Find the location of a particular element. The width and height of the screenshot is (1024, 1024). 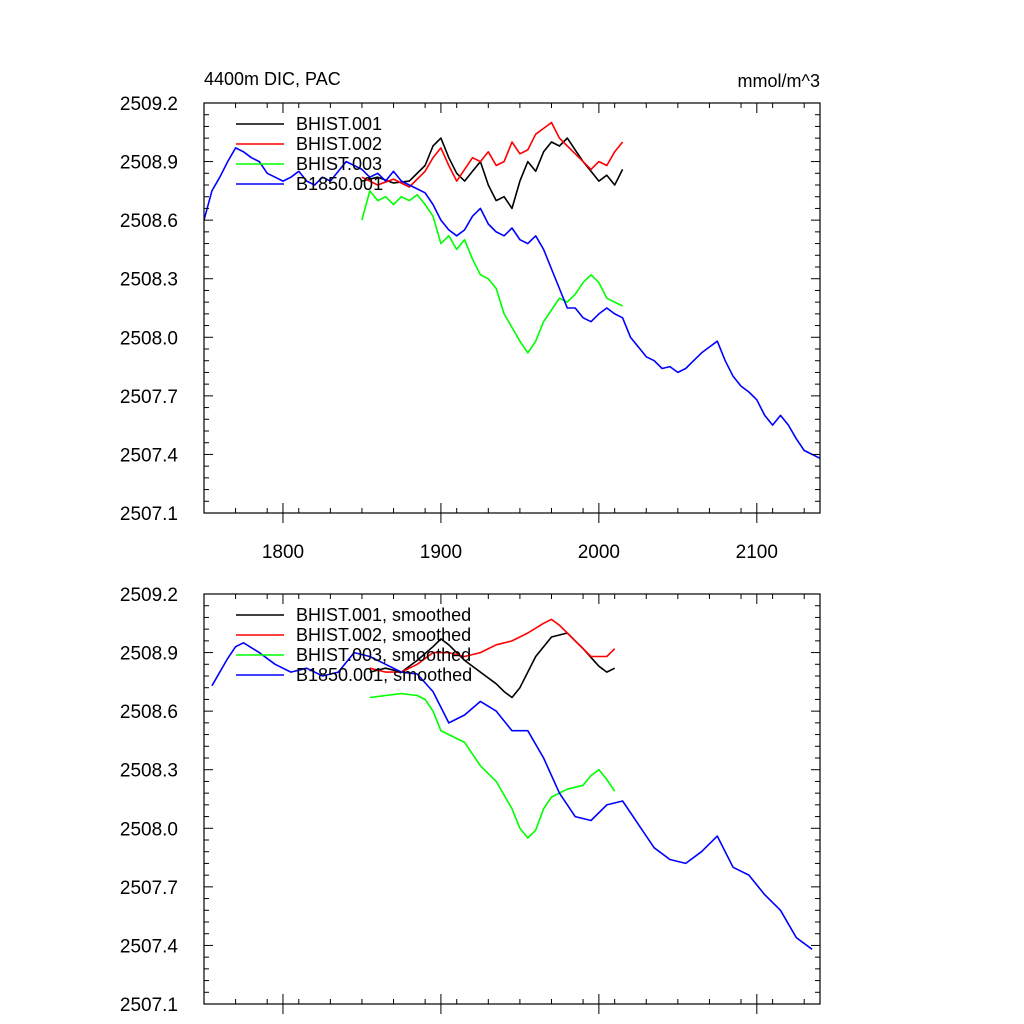

legend-label: BHIST.001, smoothed is located at coordinates (383, 615).